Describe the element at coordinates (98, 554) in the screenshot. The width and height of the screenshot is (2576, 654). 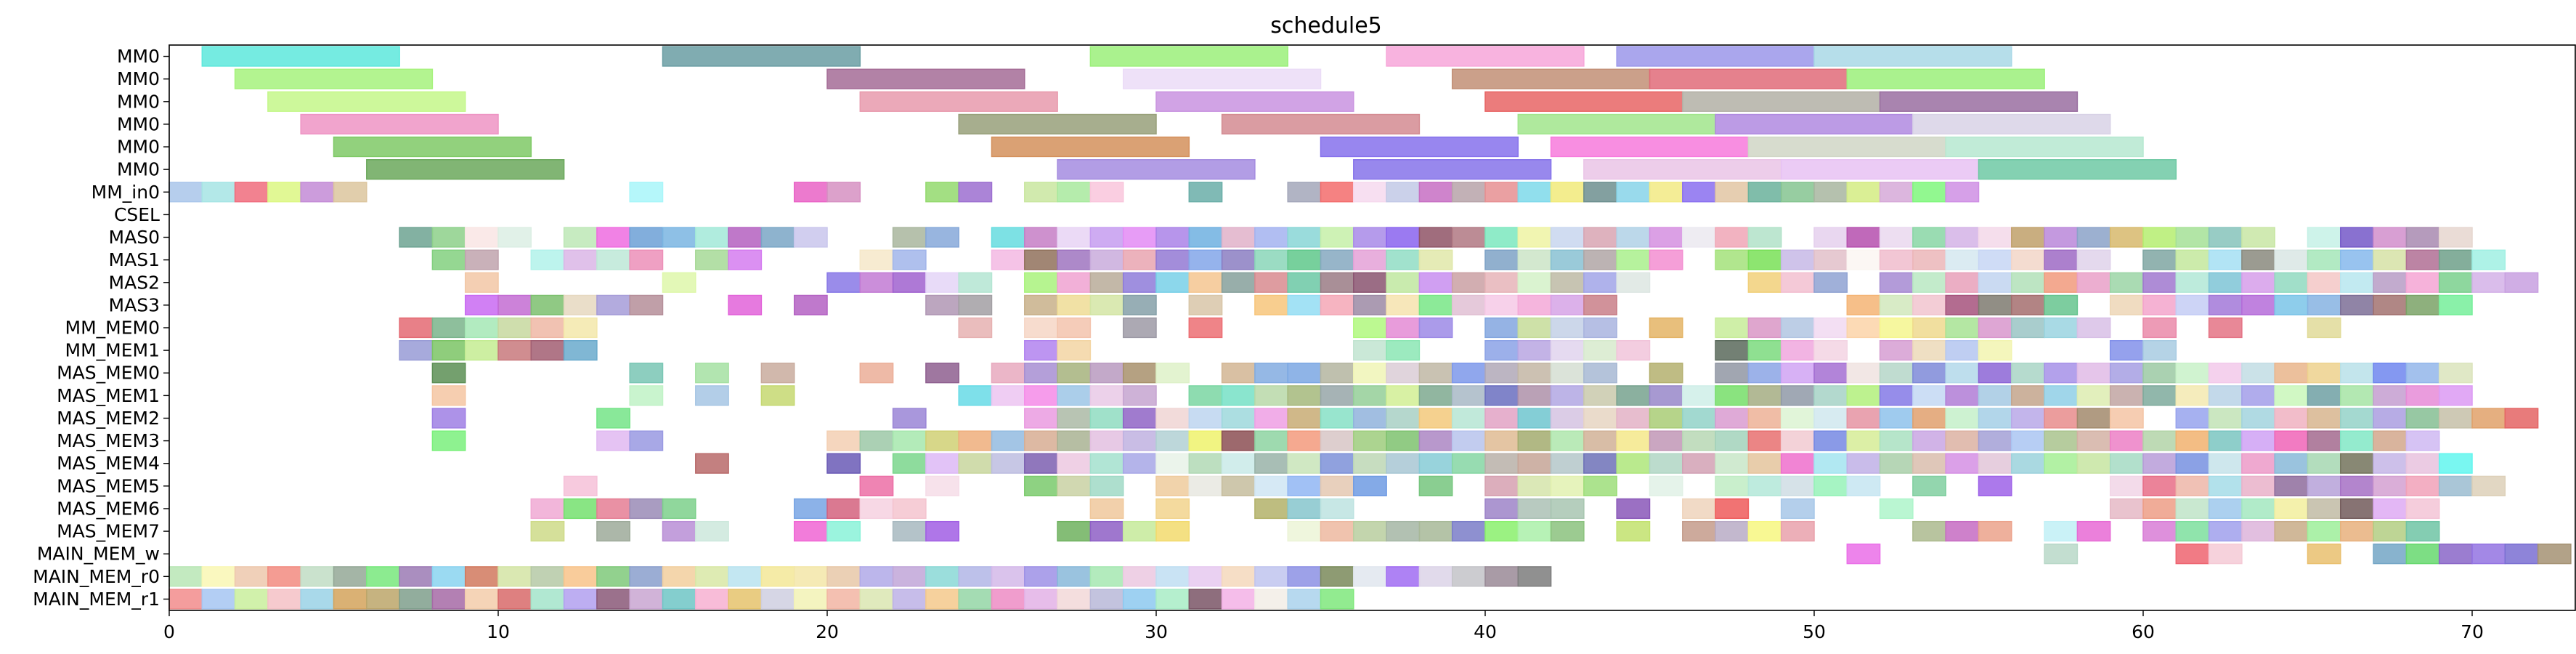
I see `row-label: MAIN_MEM_w` at that location.